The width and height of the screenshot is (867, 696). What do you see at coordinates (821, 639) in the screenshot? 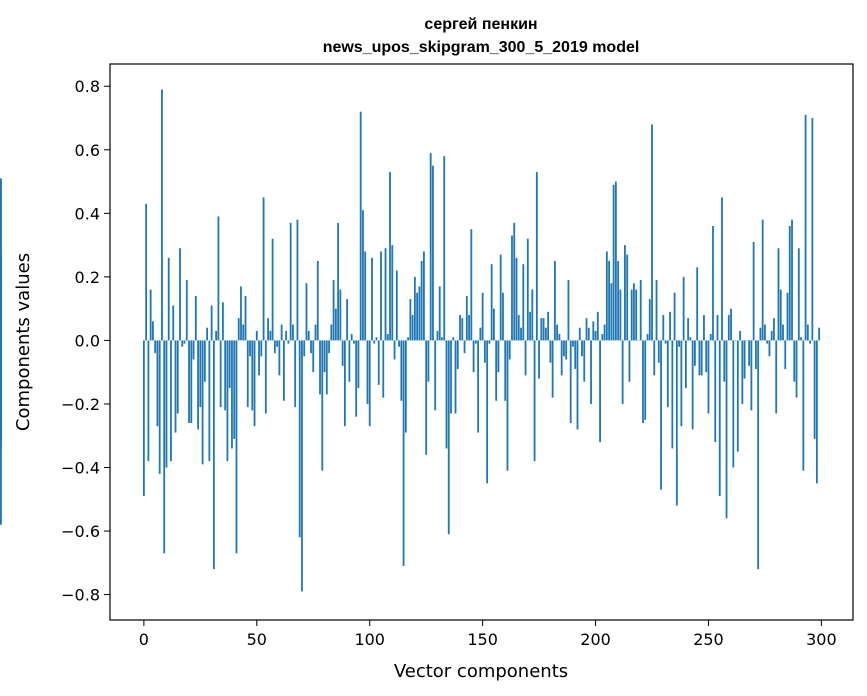
I see `x-tick-label: 300` at bounding box center [821, 639].